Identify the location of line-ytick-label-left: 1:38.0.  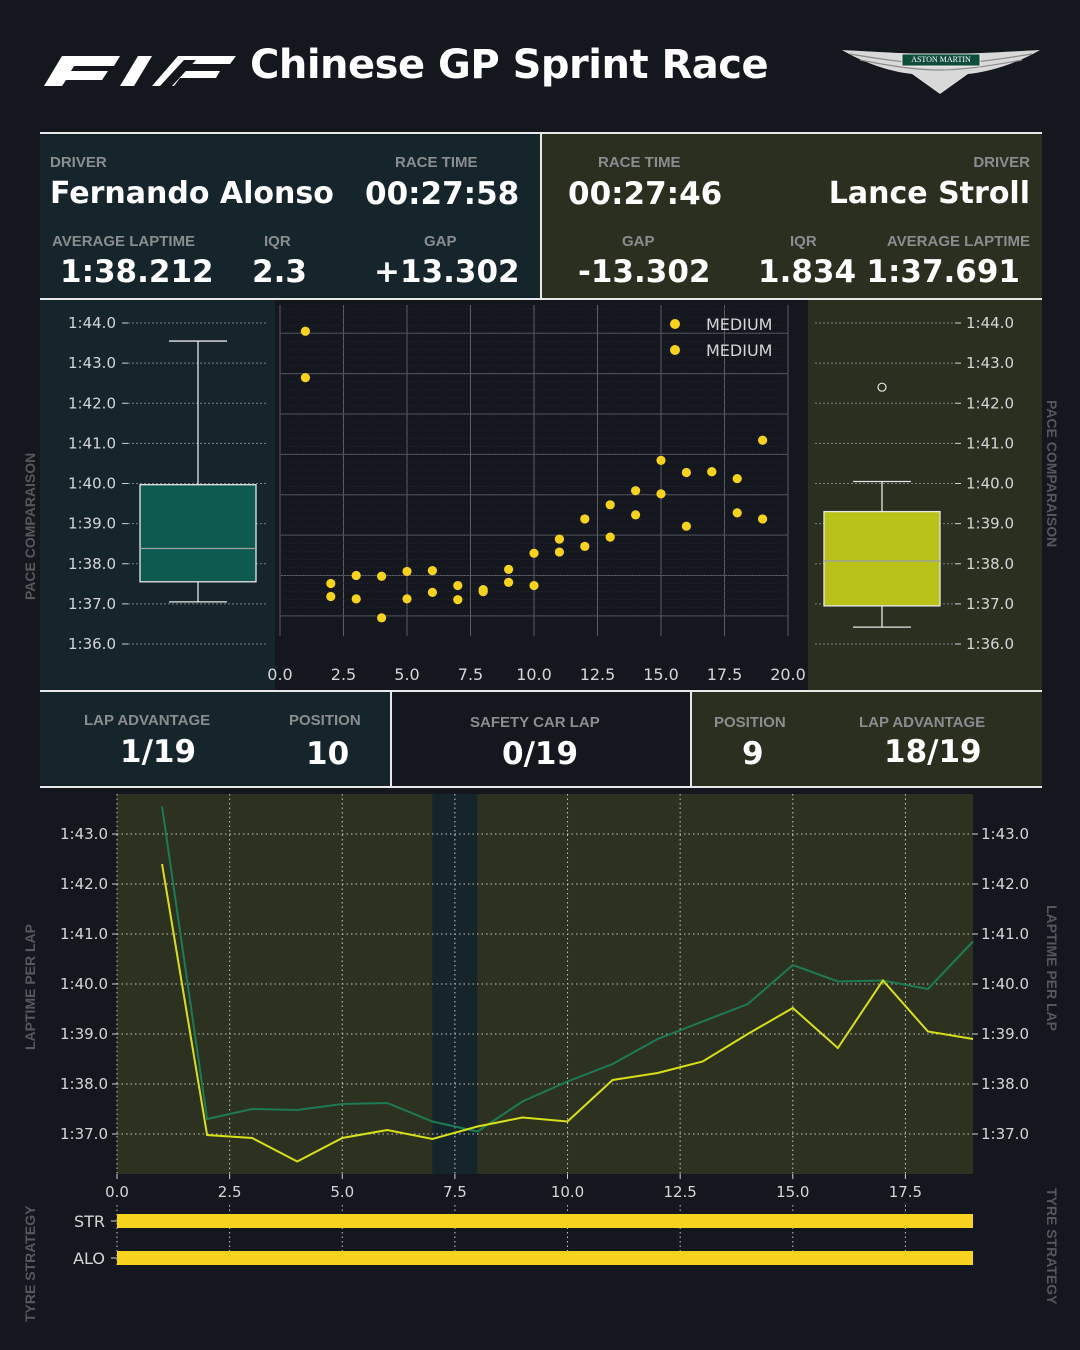
(84, 1084).